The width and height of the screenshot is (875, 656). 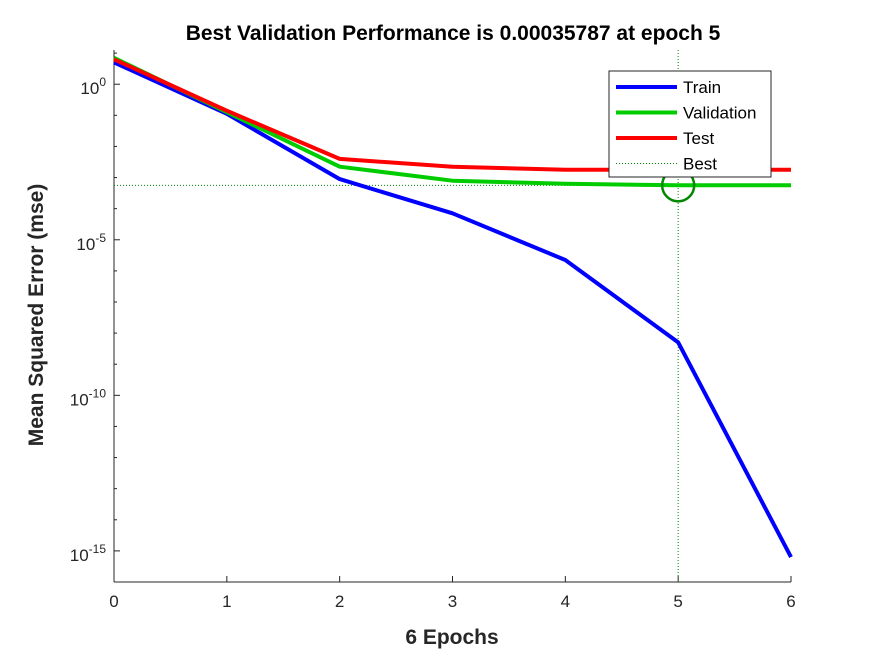 What do you see at coordinates (790, 601) in the screenshot?
I see `x-tick-label: 6` at bounding box center [790, 601].